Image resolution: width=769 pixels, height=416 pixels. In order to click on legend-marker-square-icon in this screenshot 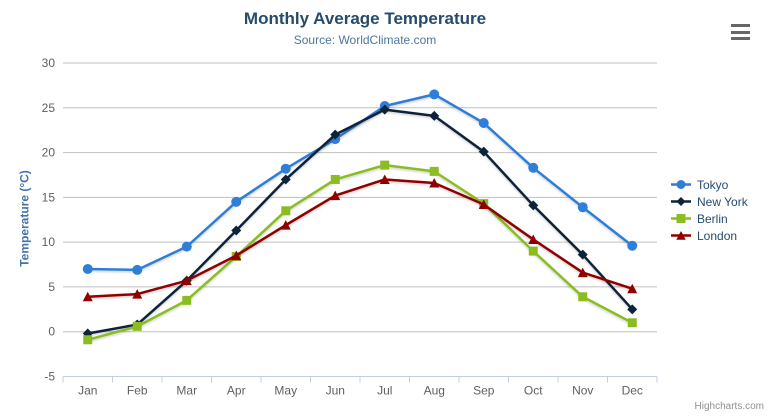, I will do `click(681, 218)`.